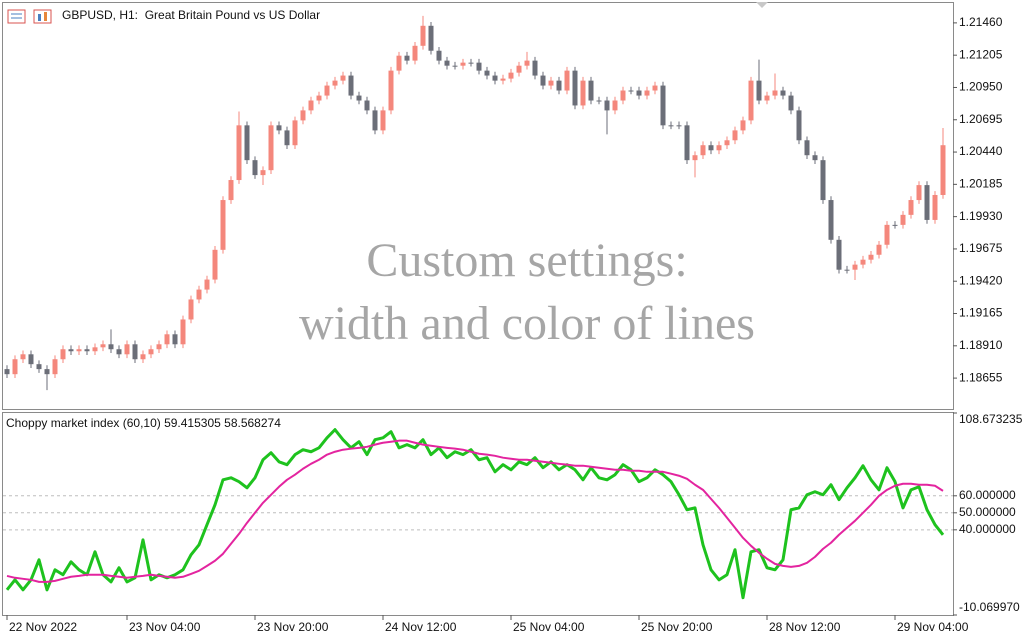 Image resolution: width=1024 pixels, height=640 pixels. I want to click on icon-chart, so click(42, 16).